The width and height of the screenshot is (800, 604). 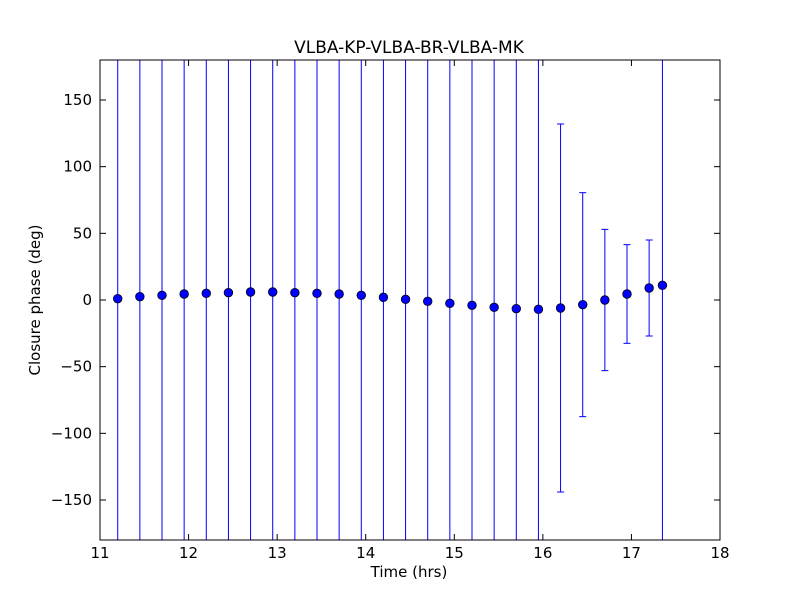 I want to click on x-tick-label: 13, so click(x=277, y=553).